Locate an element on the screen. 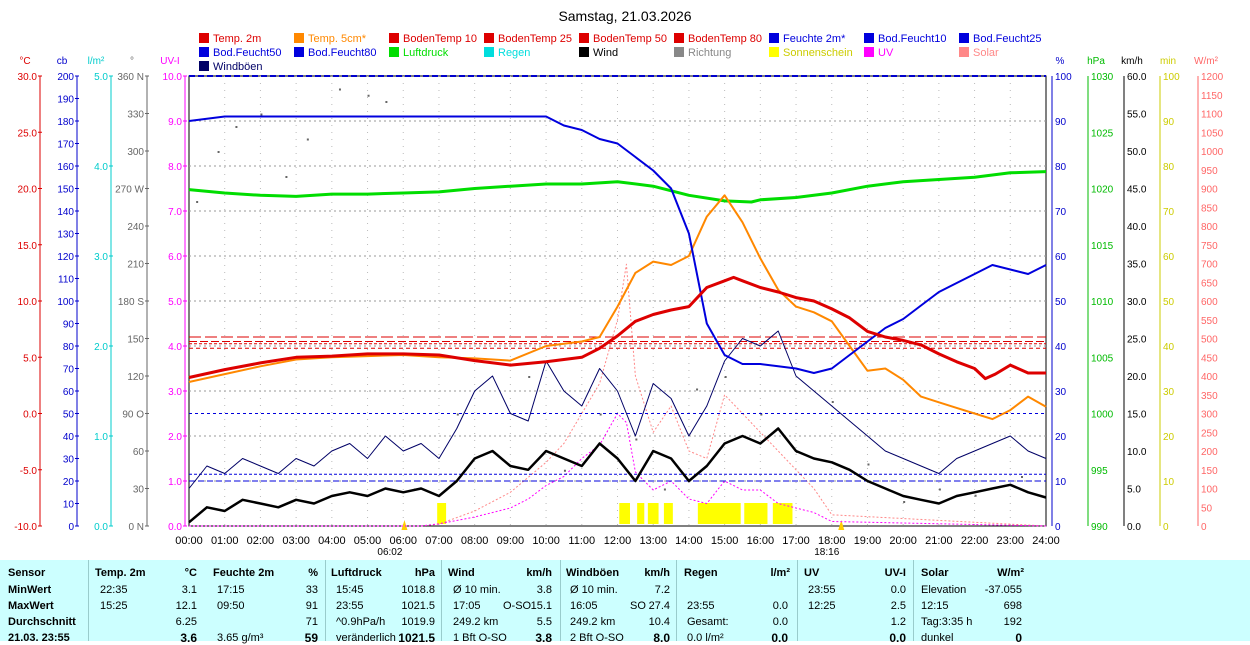 The image size is (1250, 645). axis-unit: W/m² is located at coordinates (1206, 61).